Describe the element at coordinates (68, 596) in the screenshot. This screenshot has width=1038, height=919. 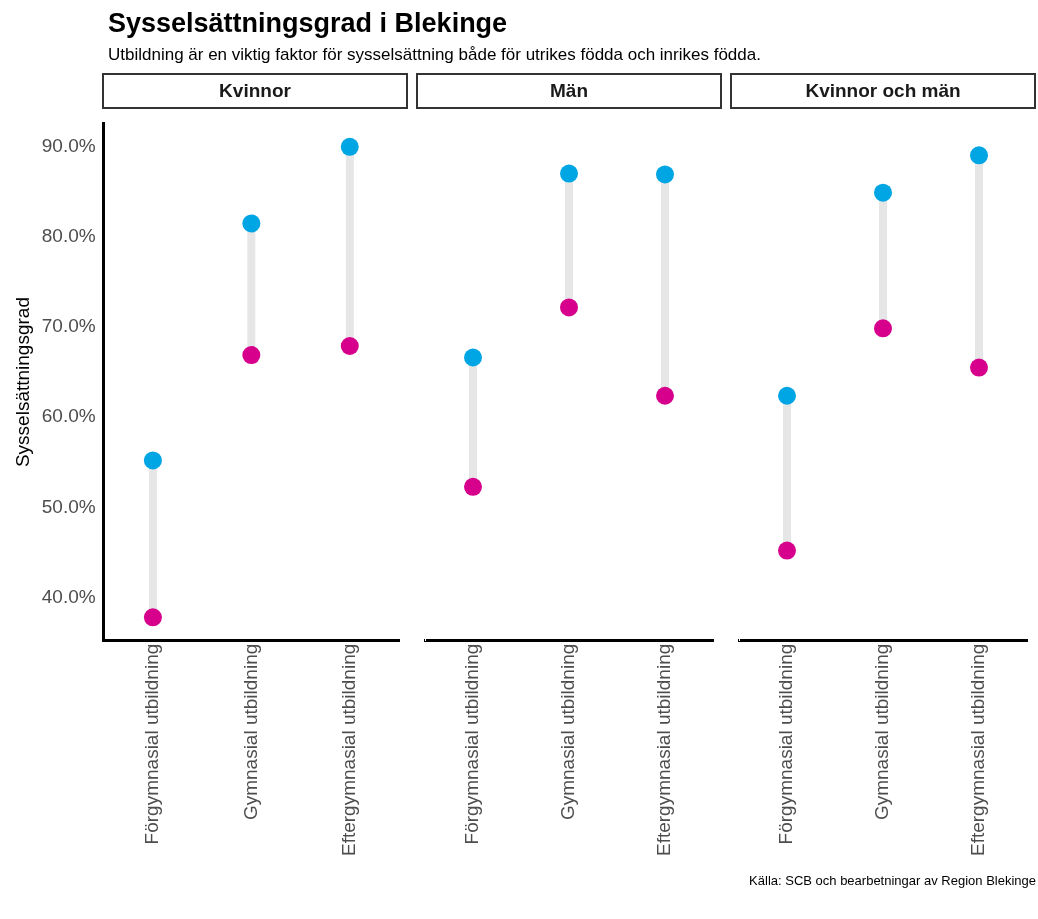
I see `y-tick-label: 40.0%` at that location.